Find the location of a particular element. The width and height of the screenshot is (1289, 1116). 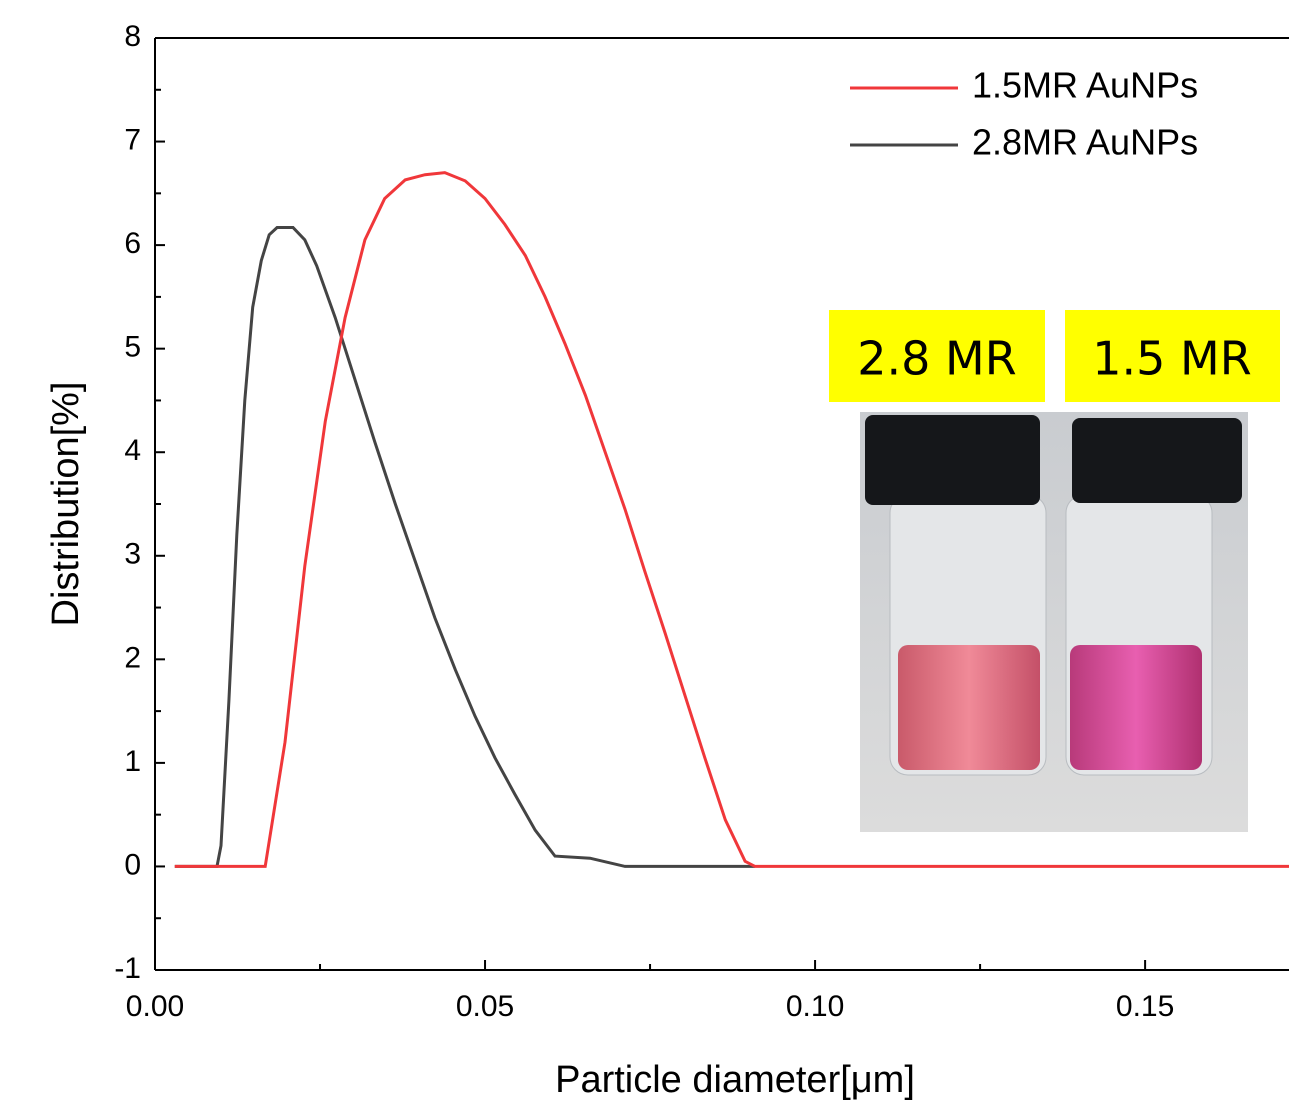

x-tick-label: 0.10 is located at coordinates (815, 1006).